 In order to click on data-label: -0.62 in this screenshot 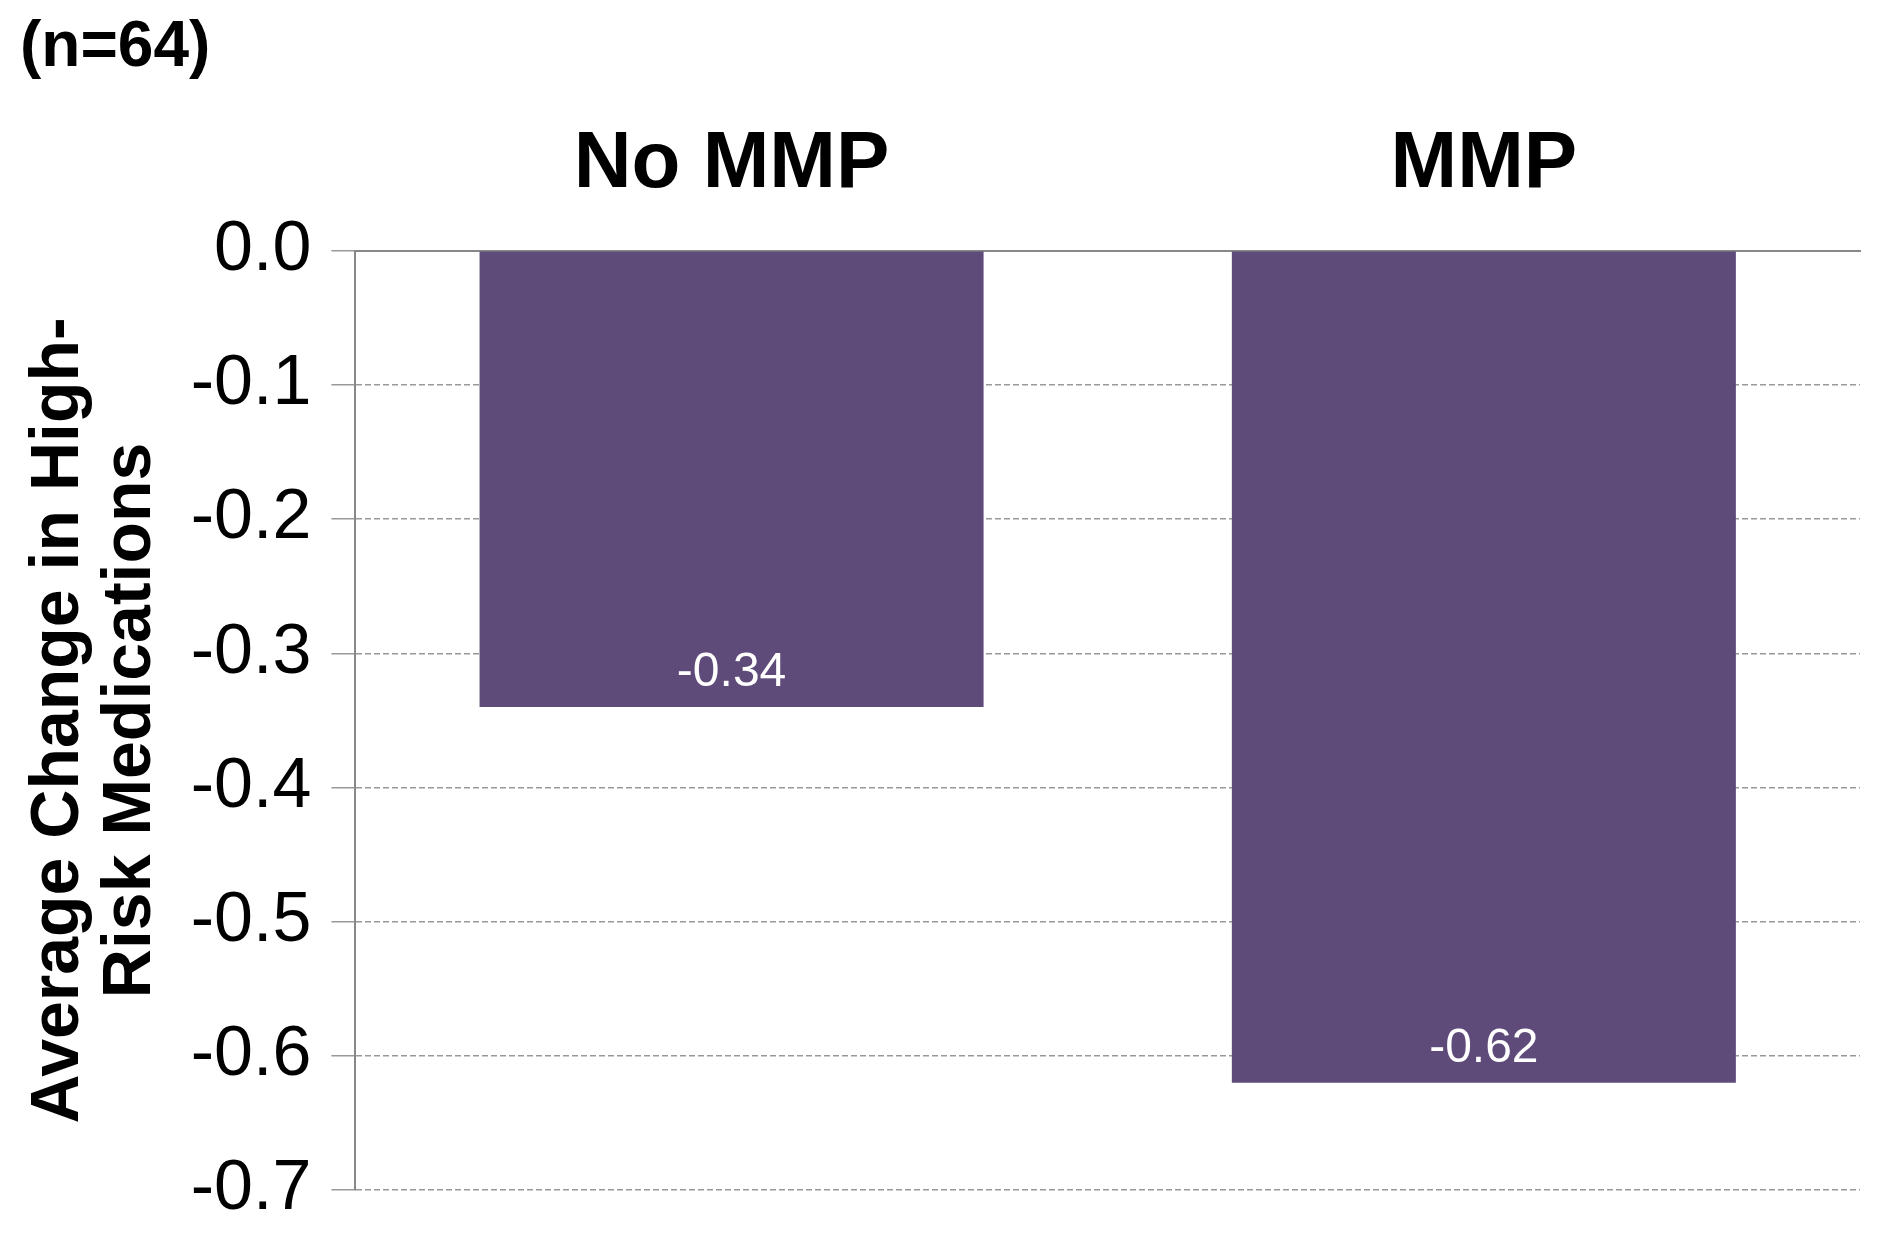, I will do `click(1484, 1045)`.